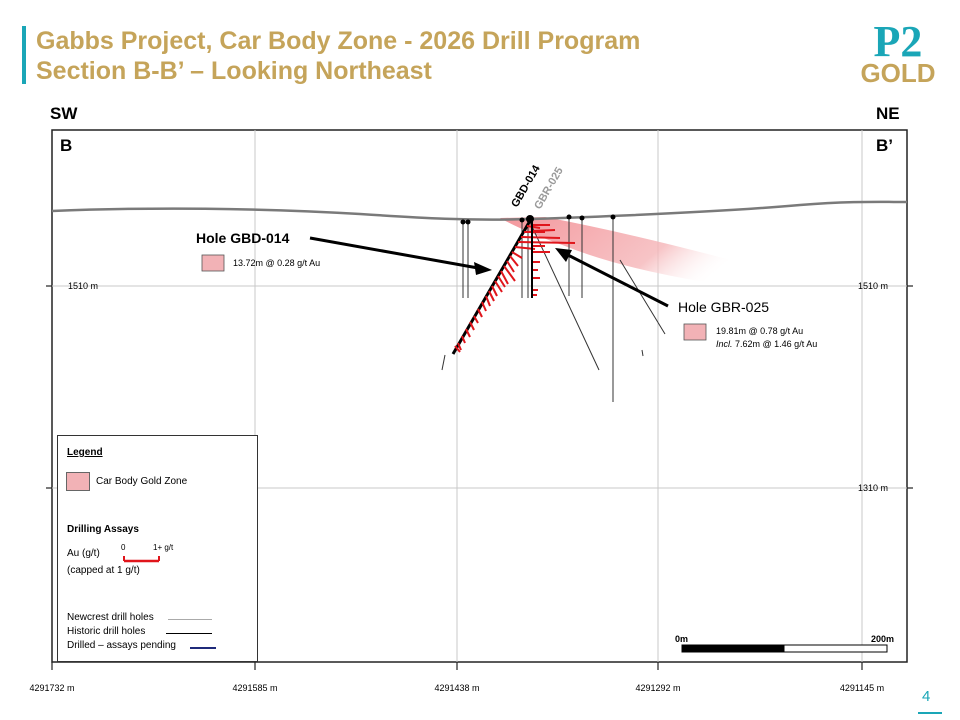 The width and height of the screenshot is (960, 720). What do you see at coordinates (897, 73) in the screenshot?
I see `logo-bottom-text: GOLD` at bounding box center [897, 73].